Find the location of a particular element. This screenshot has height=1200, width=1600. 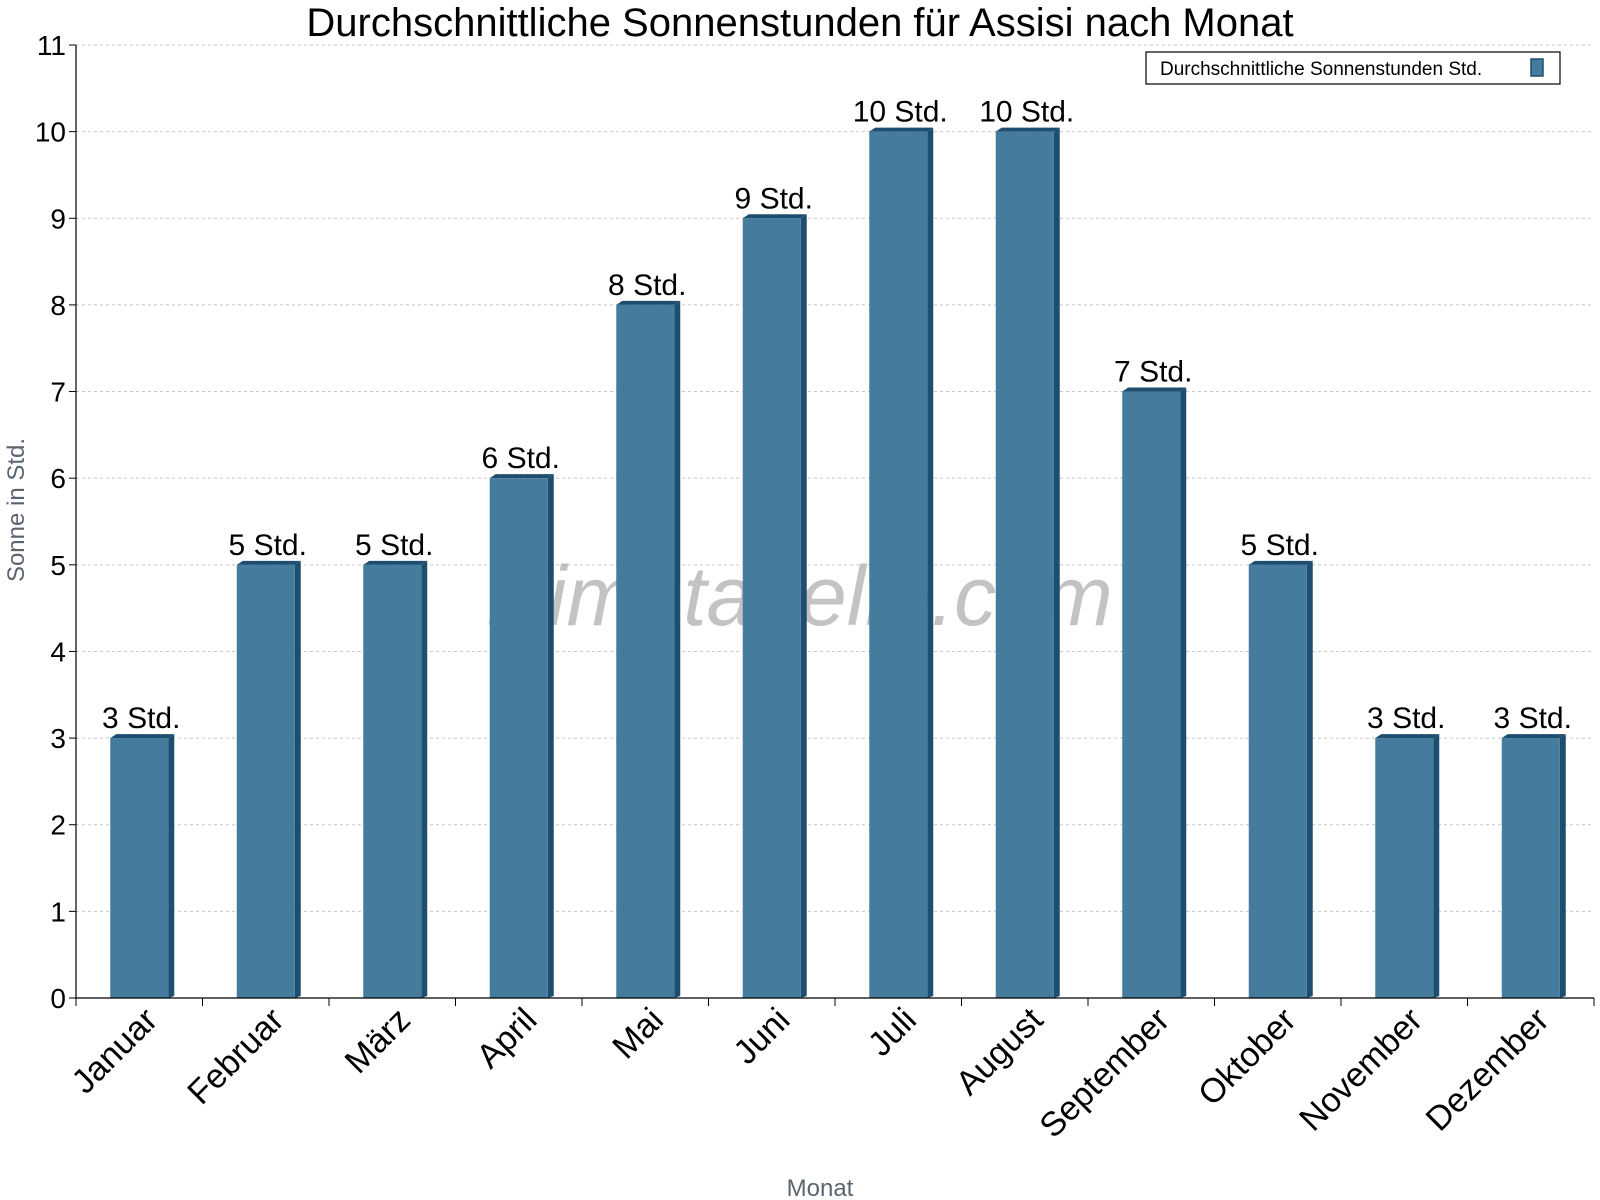

legend-entry-label: Durchschnittliche Sonnenstunden Std. is located at coordinates (1321, 69).